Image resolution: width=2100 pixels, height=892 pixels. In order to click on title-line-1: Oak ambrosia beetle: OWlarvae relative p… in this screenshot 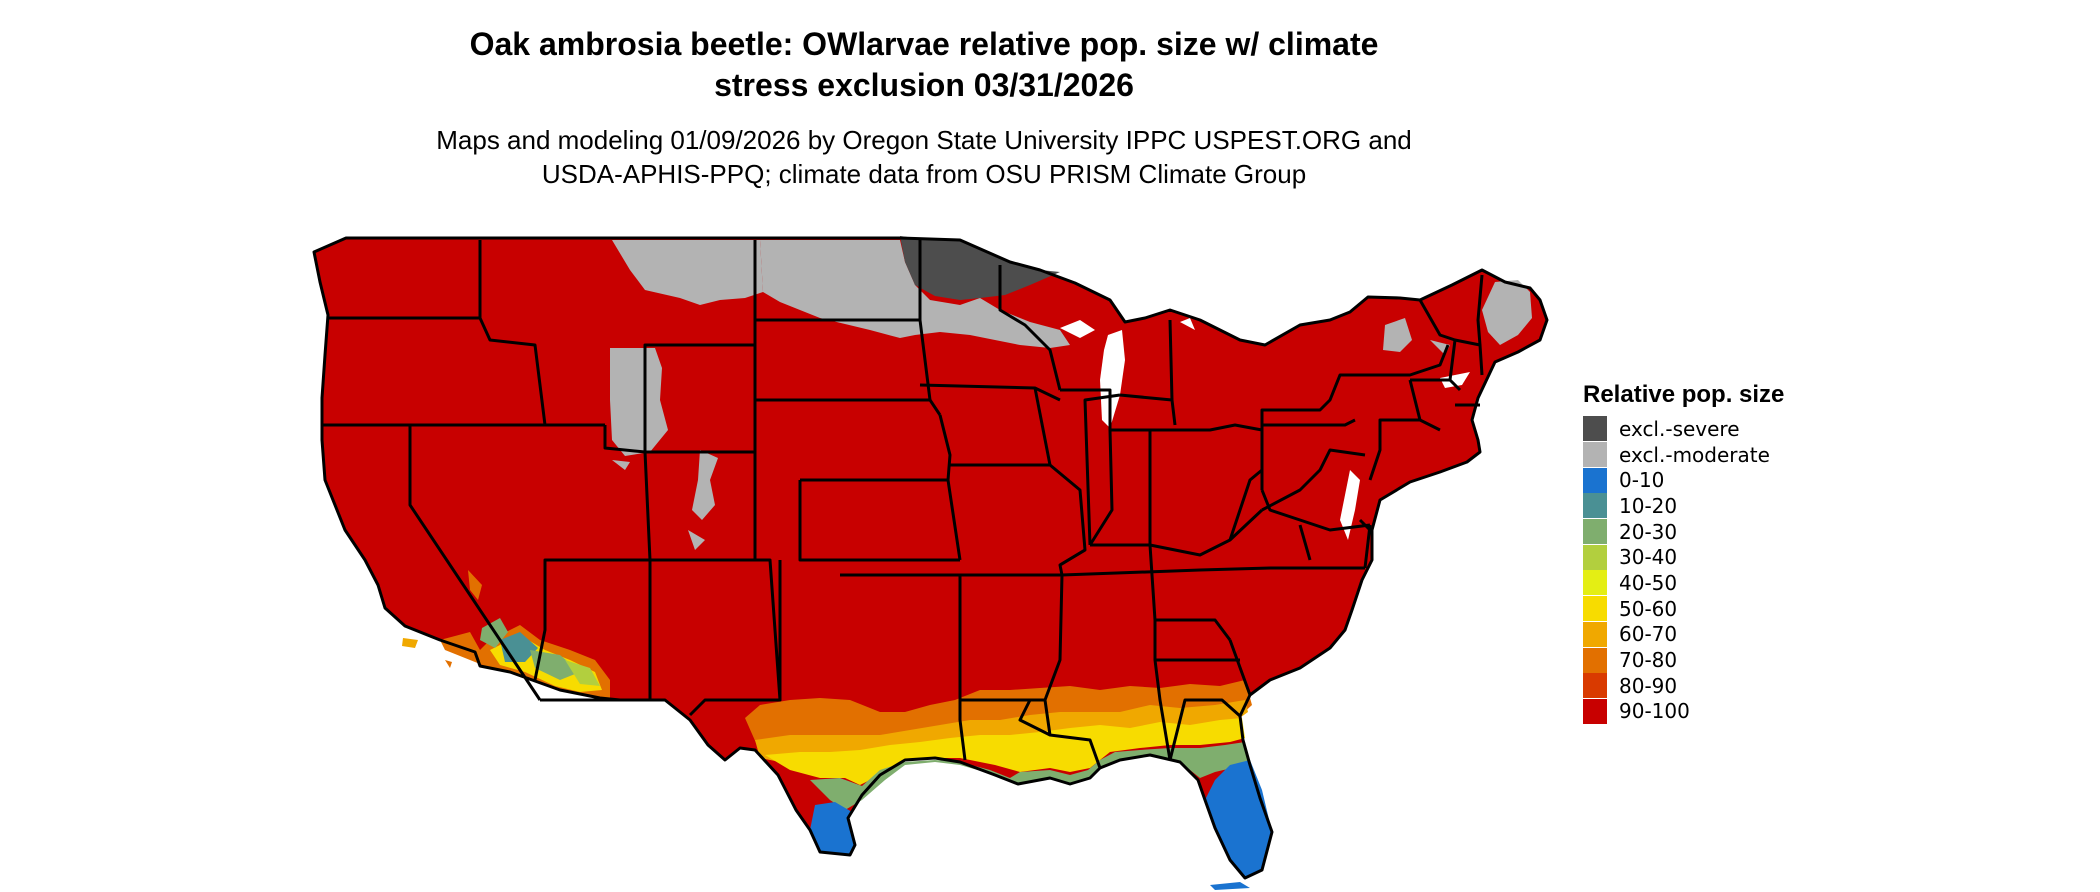, I will do `click(924, 44)`.